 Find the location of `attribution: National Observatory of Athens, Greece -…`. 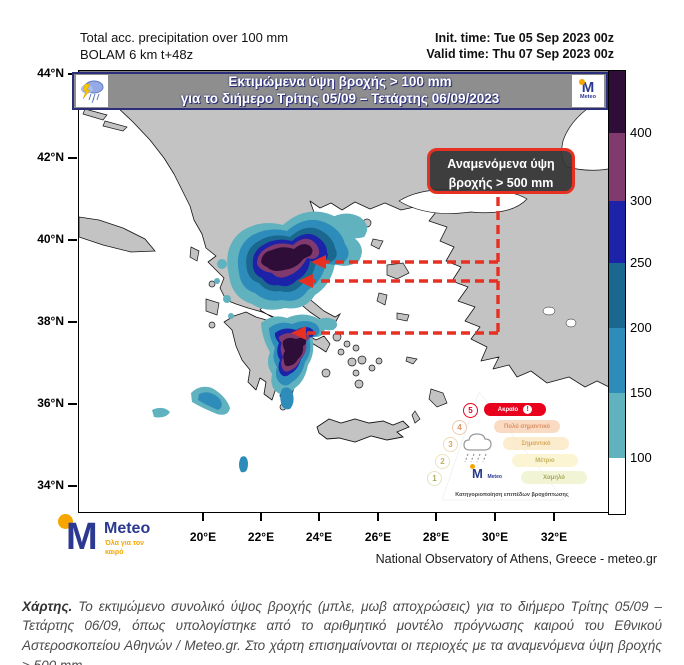

attribution: National Observatory of Athens, Greece -… is located at coordinates (516, 559).